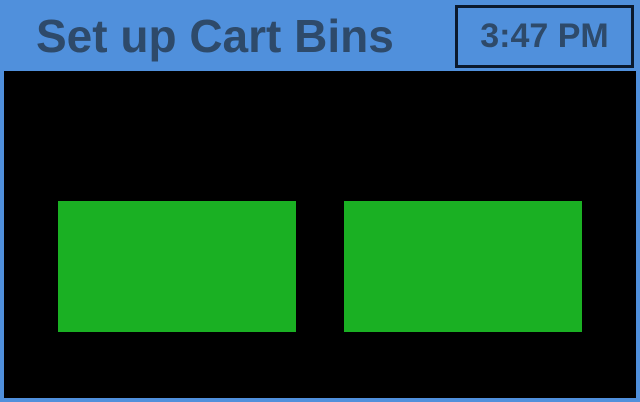  Describe the element at coordinates (463, 266) in the screenshot. I see `cart-bin-2-button` at that location.